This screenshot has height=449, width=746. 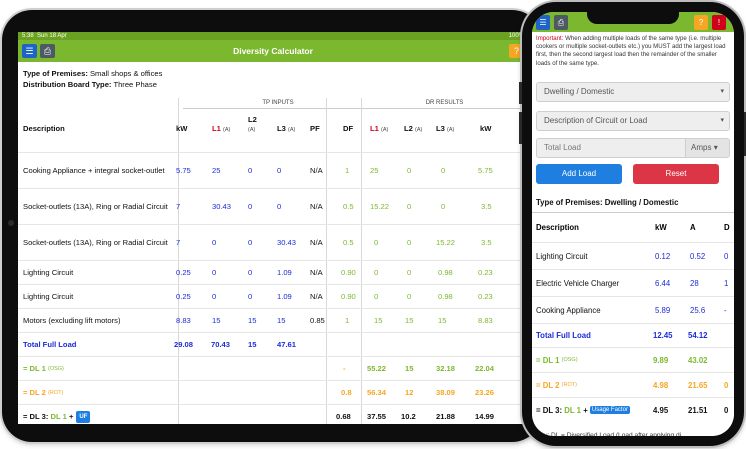 I want to click on total-row: Total Full Load 12.45 54.12, so click(x=633, y=335).